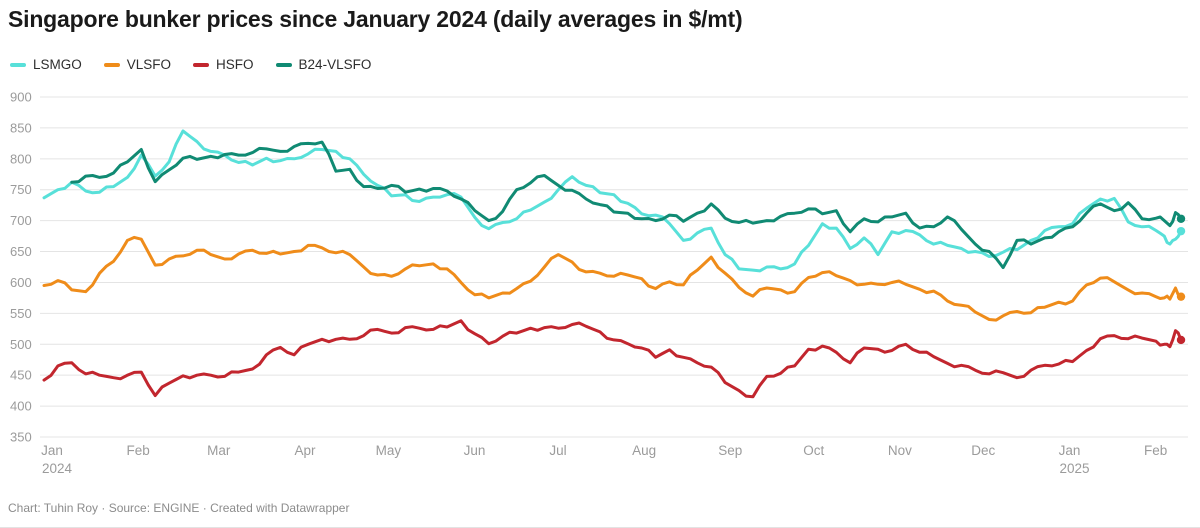 The width and height of the screenshot is (1200, 528). Describe the element at coordinates (335, 64) in the screenshot. I see `legend-label: B24-VLSFO` at that location.